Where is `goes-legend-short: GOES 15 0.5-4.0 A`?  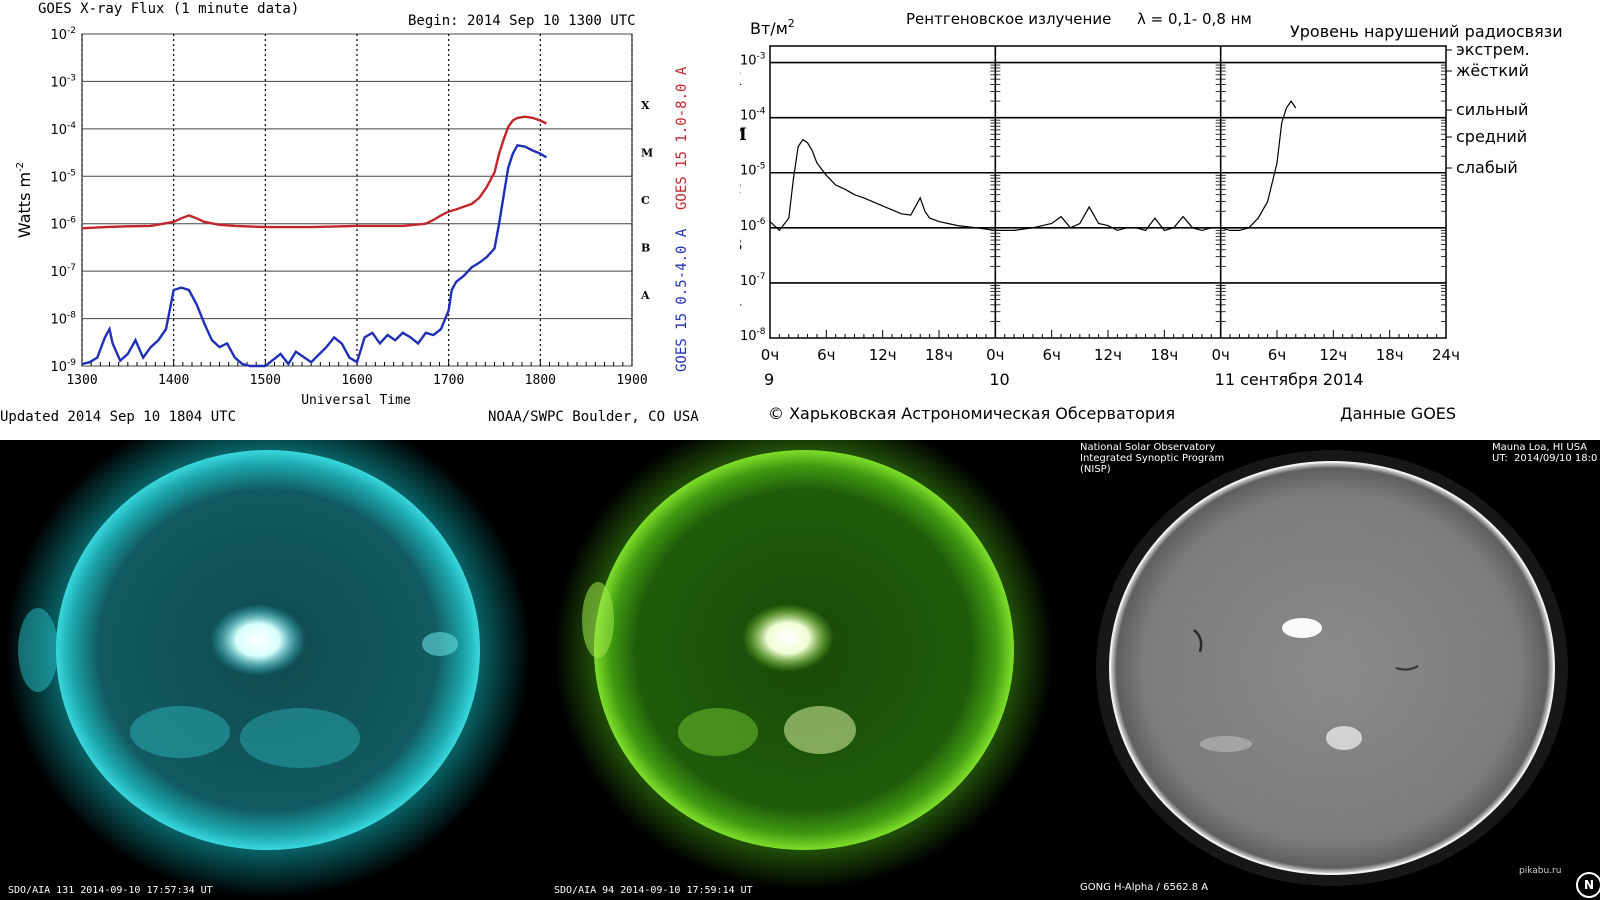 goes-legend-short: GOES 15 0.5-4.0 A is located at coordinates (682, 300).